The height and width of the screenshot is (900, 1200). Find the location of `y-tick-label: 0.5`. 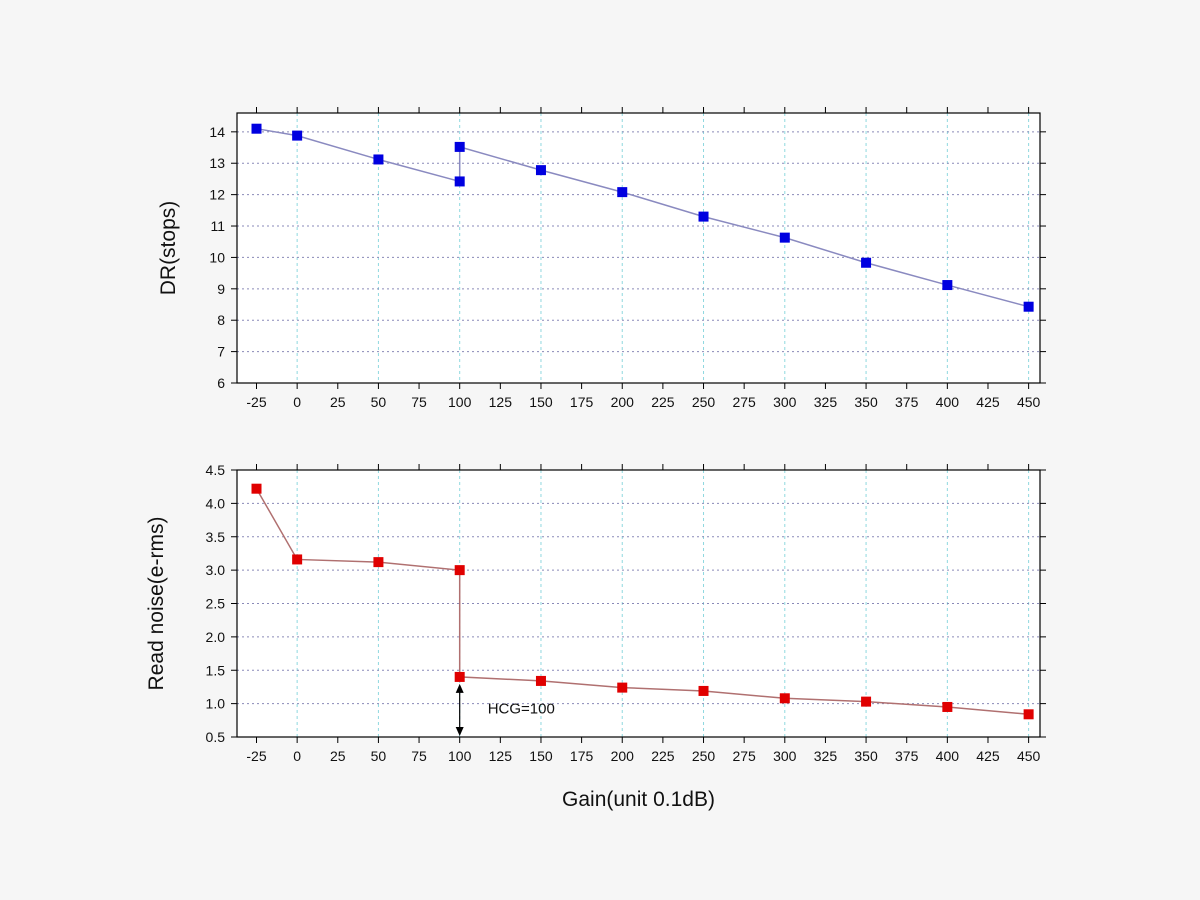

y-tick-label: 0.5 is located at coordinates (216, 737).